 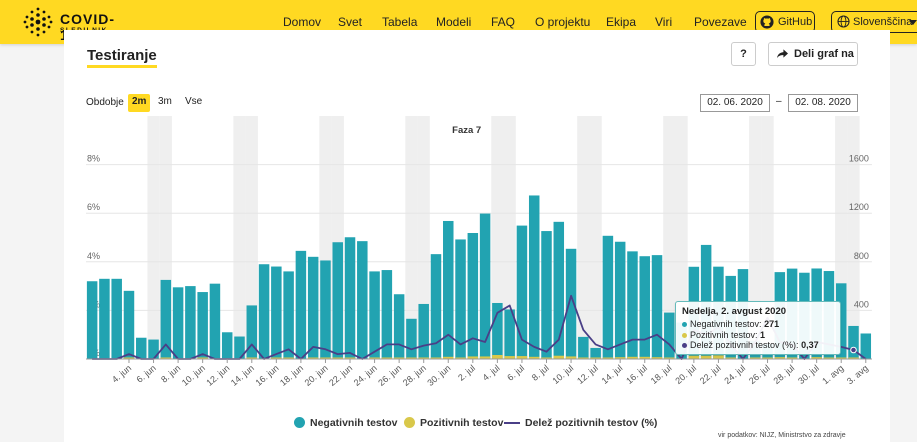 What do you see at coordinates (726, 324) in the screenshot?
I see `tooltip-negative-label: Negativnih testov:` at bounding box center [726, 324].